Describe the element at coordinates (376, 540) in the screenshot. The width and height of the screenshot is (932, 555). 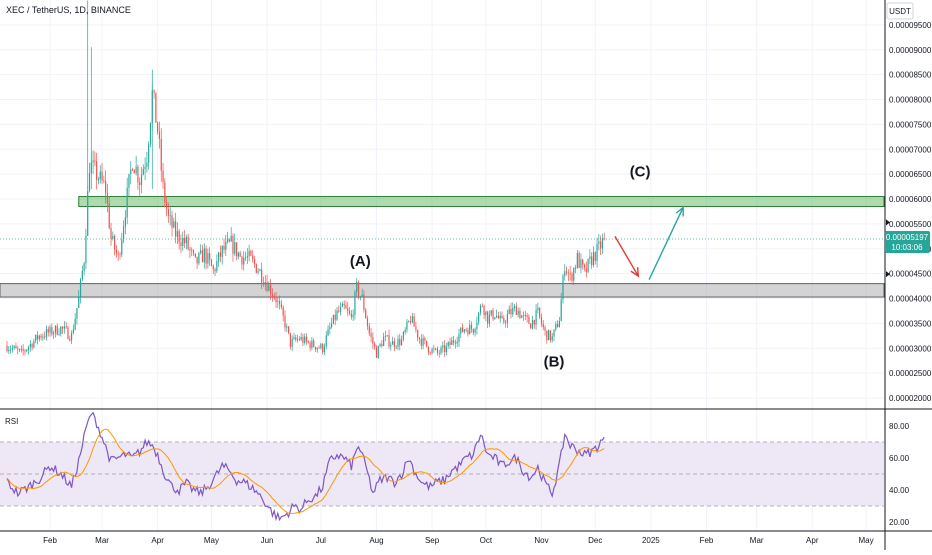
I see `x-tick-label: Aug` at that location.